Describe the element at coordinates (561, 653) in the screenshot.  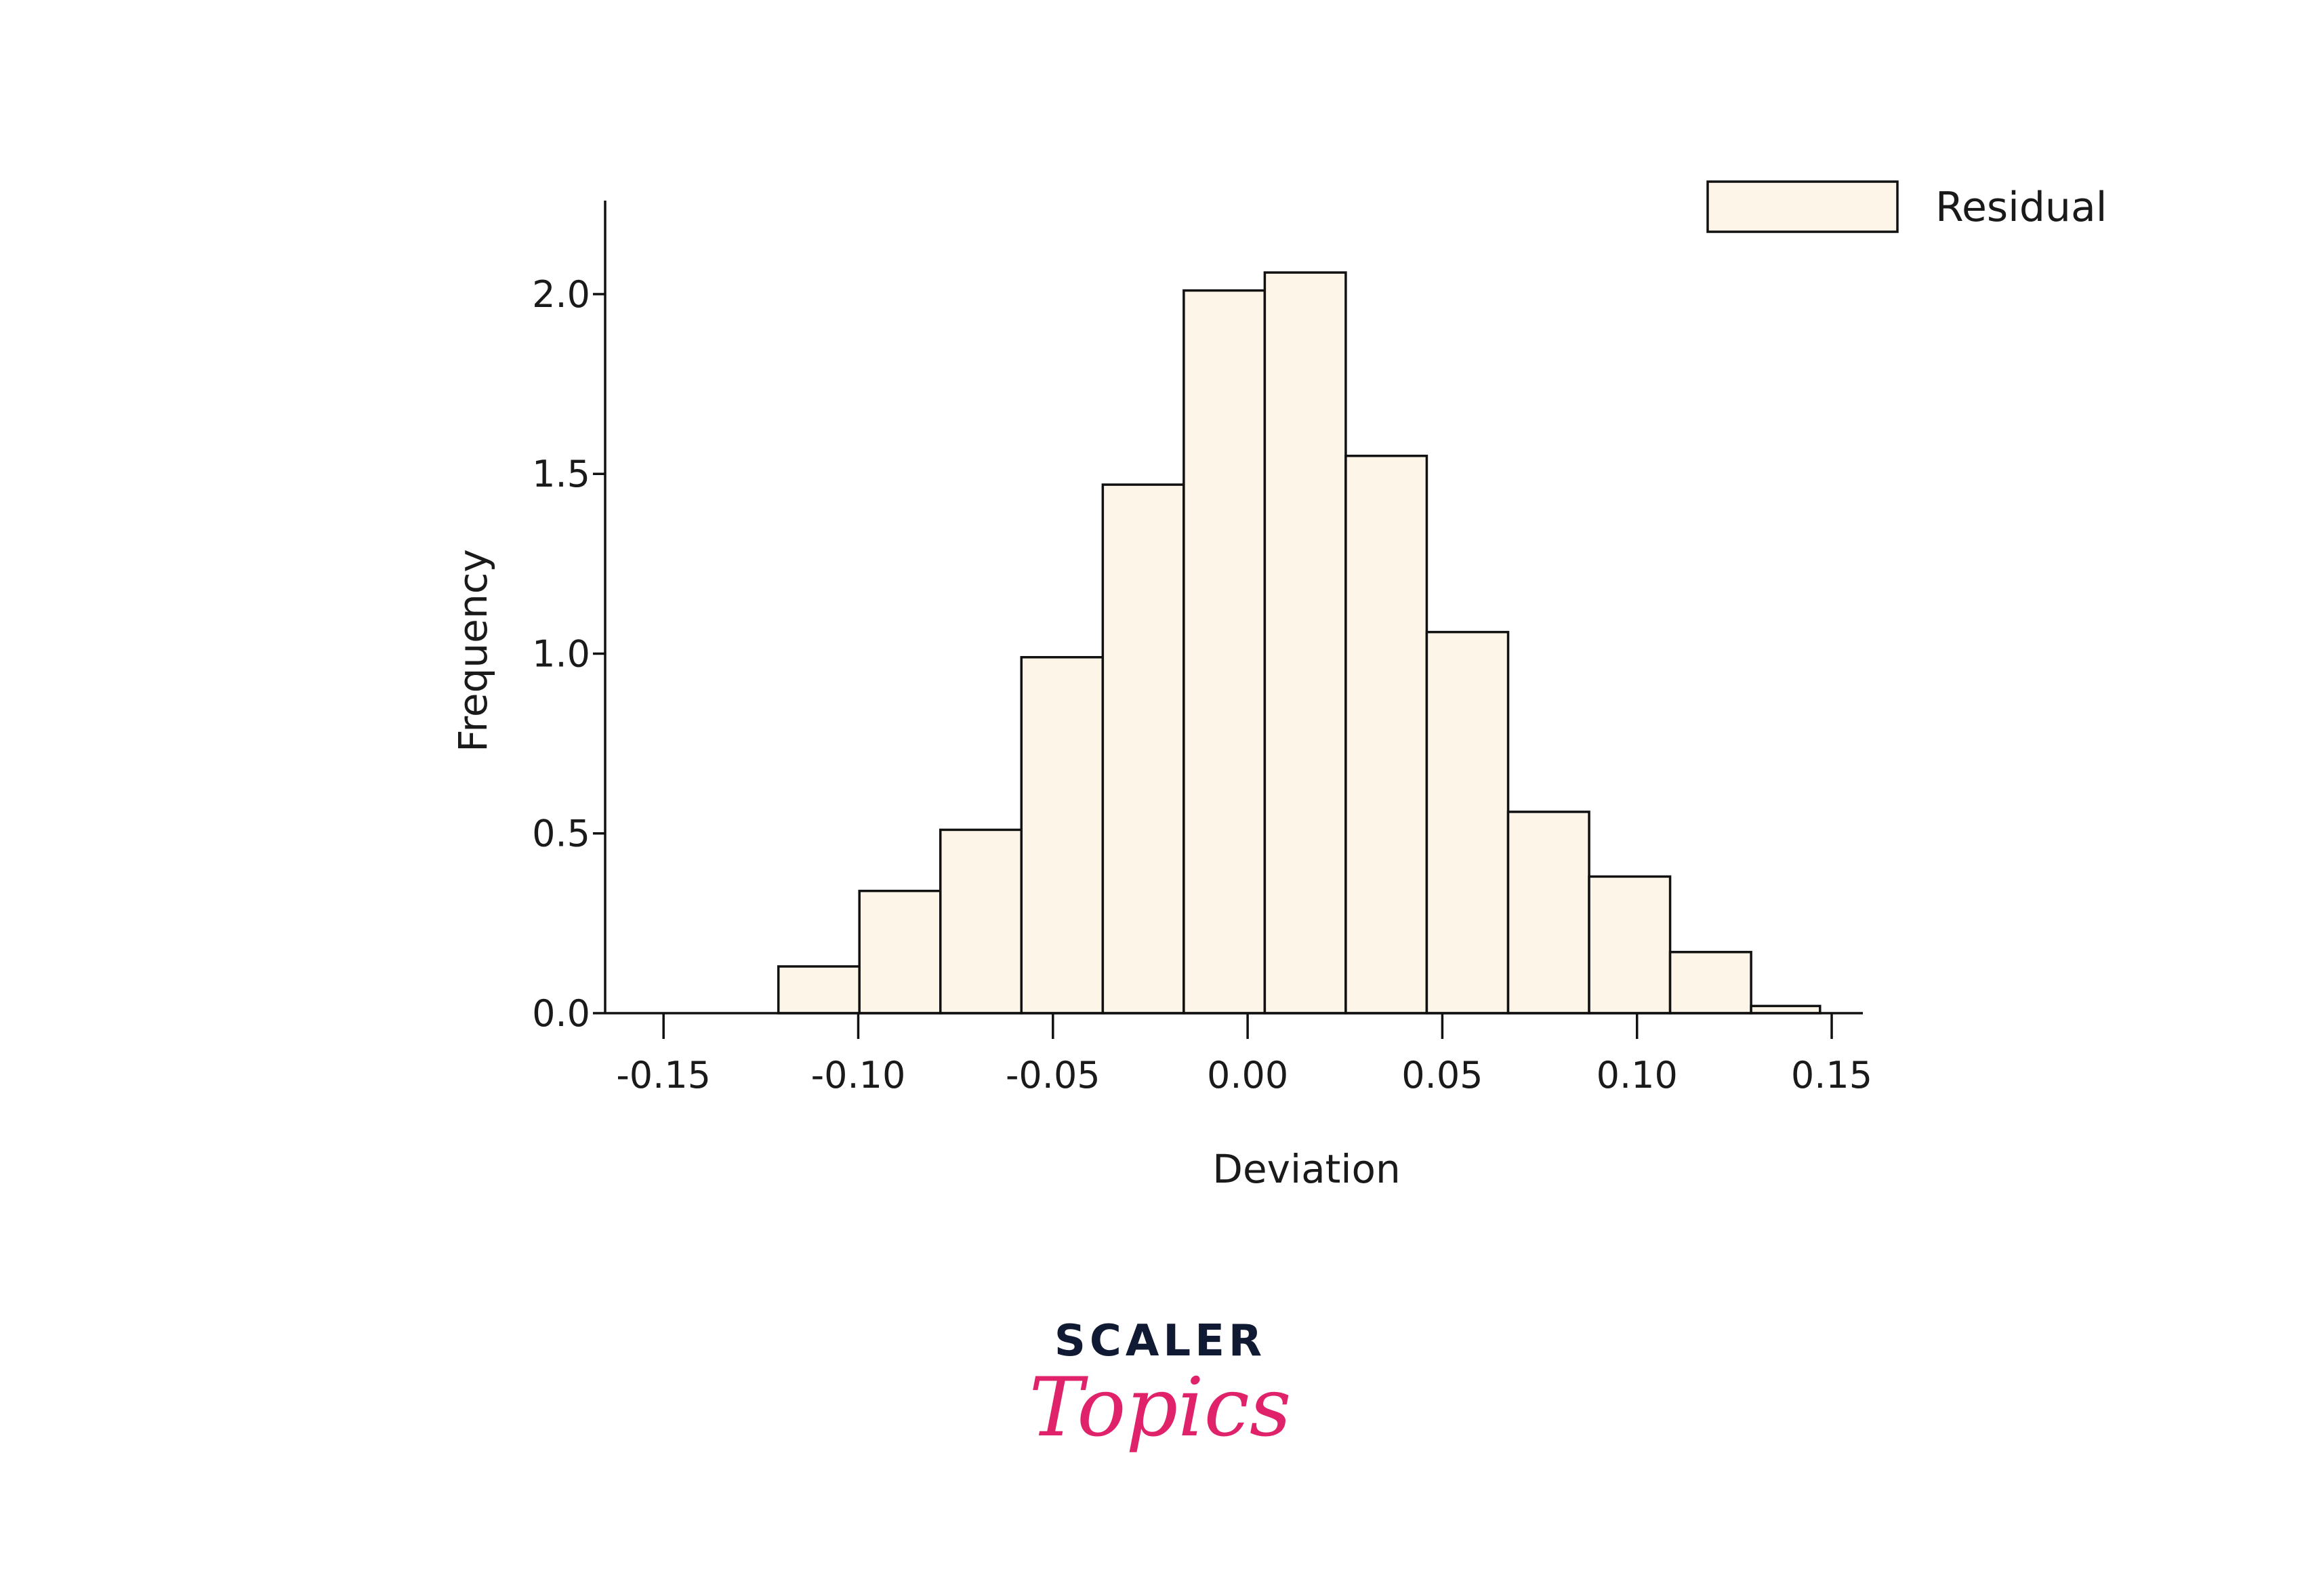
I see `y-tick-label: 1.0` at that location.